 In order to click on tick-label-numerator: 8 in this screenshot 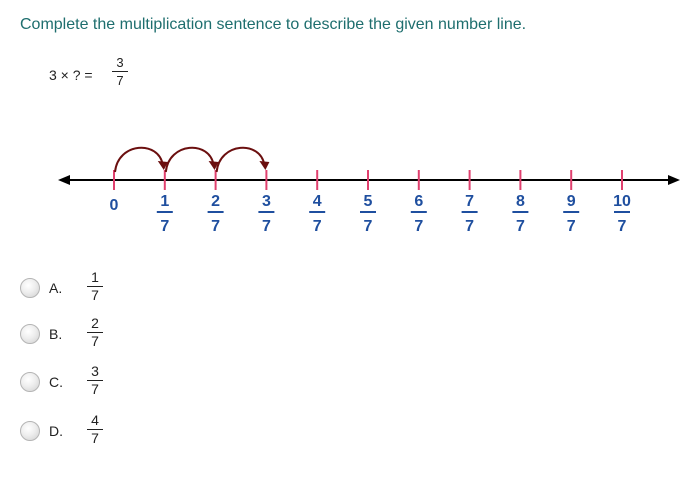, I will do `click(520, 201)`.